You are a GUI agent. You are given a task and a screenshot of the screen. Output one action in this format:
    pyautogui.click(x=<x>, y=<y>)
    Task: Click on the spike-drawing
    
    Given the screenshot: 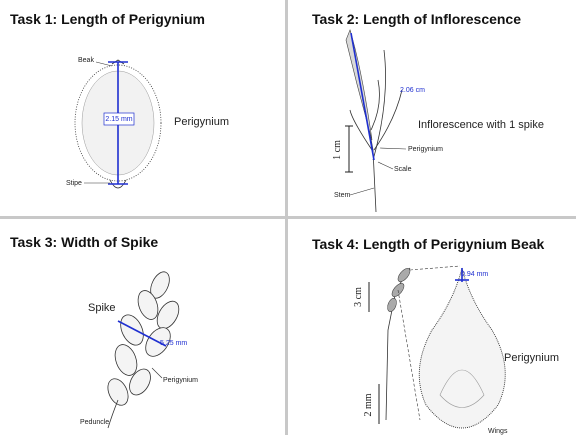 What is the action you would take?
    pyautogui.click(x=143, y=338)
    